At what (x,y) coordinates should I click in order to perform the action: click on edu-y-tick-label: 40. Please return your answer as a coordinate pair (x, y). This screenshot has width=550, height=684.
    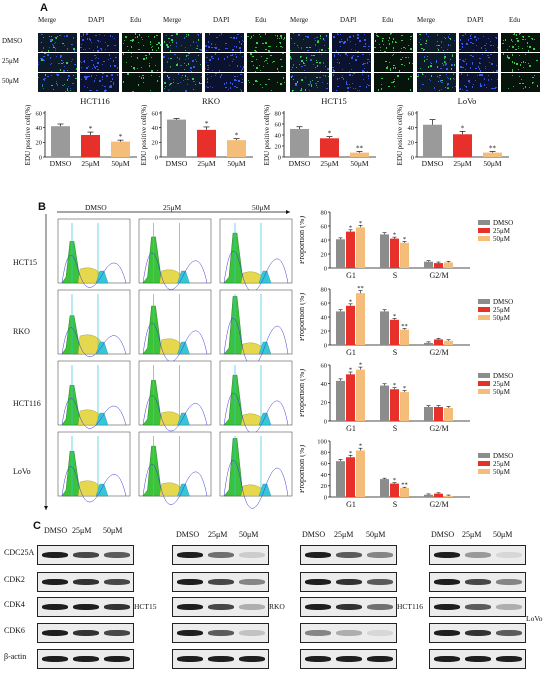
    Looking at the image, I should click on (411, 128).